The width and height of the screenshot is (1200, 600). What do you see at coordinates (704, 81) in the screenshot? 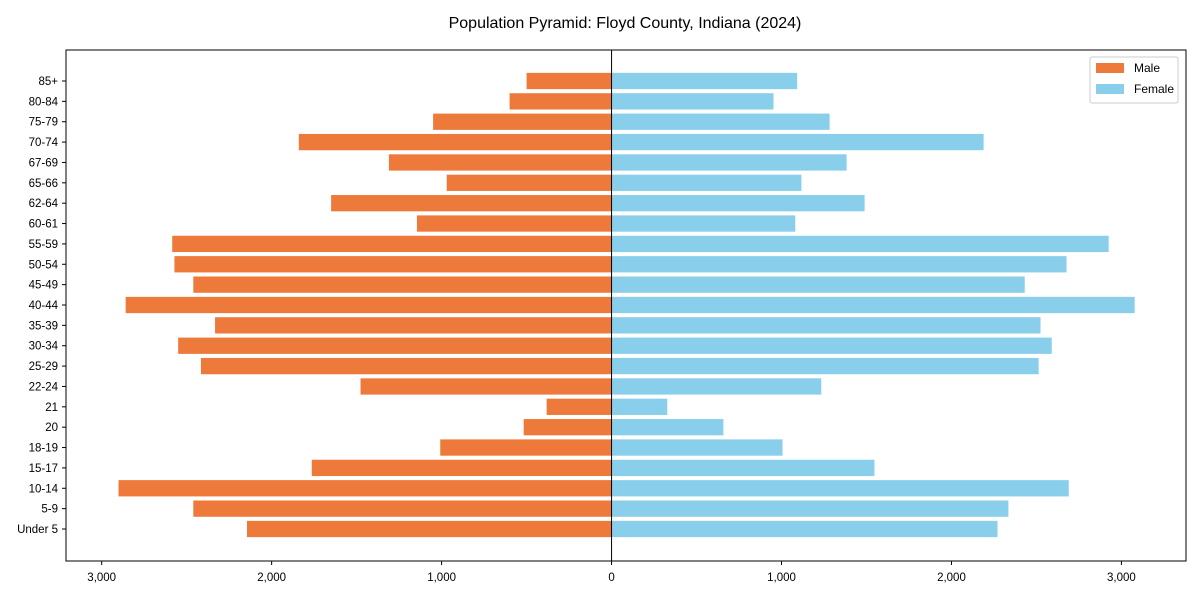
I see `bar-female-85-` at bounding box center [704, 81].